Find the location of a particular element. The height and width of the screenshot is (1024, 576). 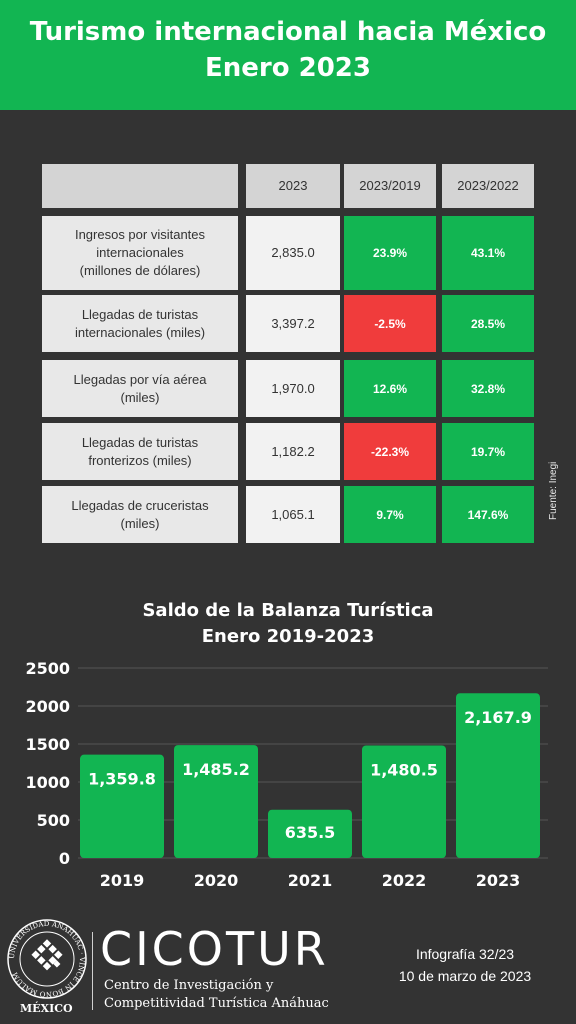

y-tick-label: 1500 is located at coordinates (47, 744).